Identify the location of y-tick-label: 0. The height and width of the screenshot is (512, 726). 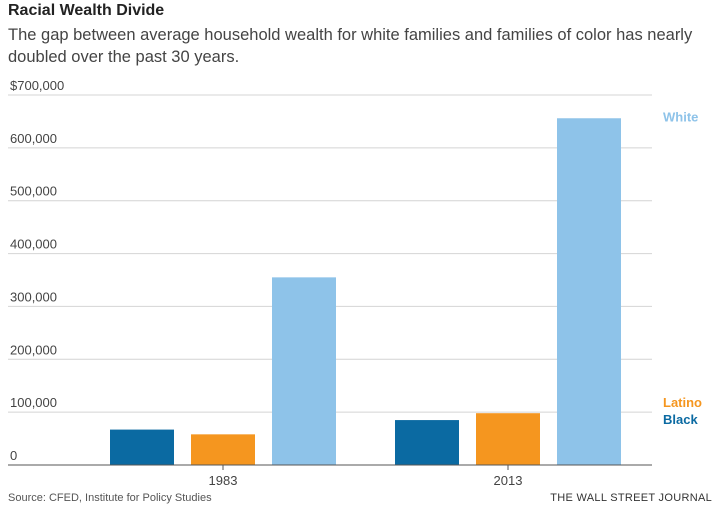
(13, 455).